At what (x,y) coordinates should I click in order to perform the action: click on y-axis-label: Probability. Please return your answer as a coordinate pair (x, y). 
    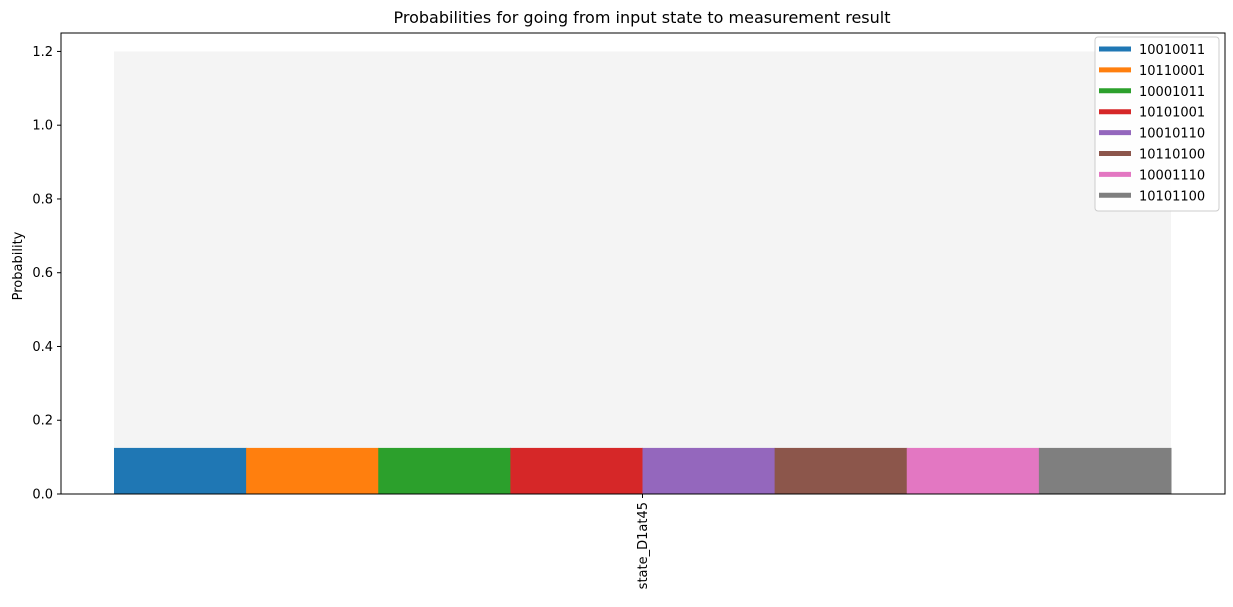
    Looking at the image, I should click on (18, 265).